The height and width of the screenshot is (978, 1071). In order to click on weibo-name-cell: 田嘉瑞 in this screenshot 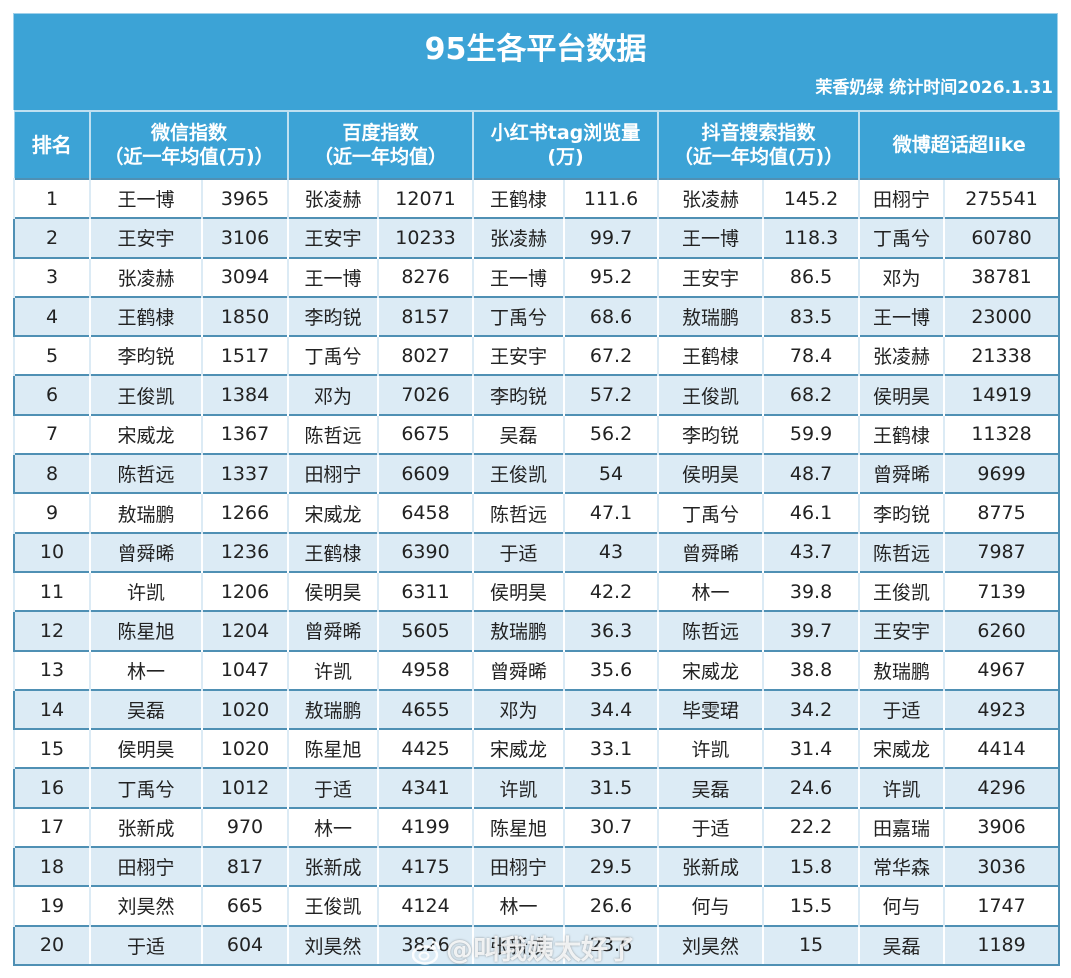, I will do `click(901, 827)`.